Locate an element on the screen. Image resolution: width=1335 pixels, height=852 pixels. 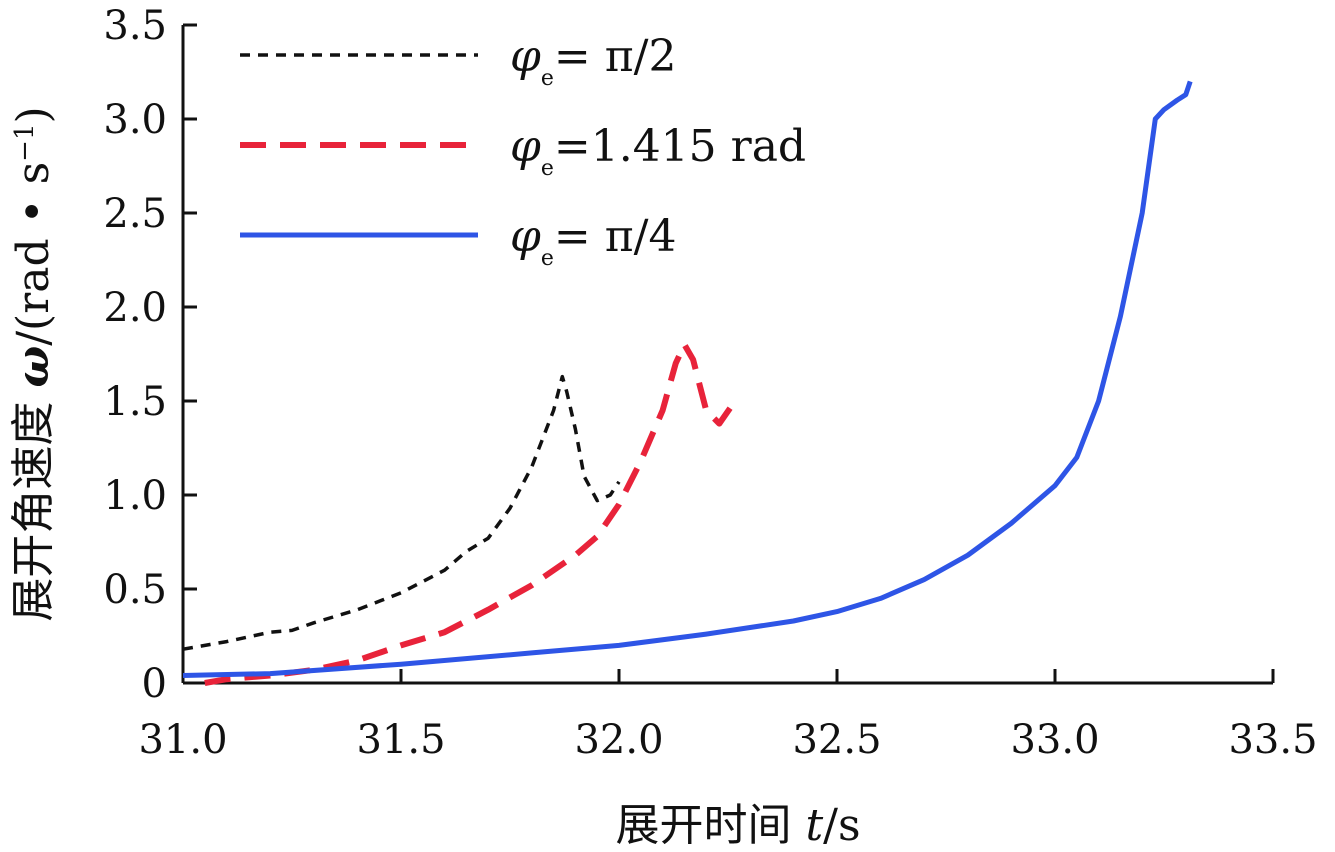
x-tick-label: 33.0 is located at coordinates (1054, 740).